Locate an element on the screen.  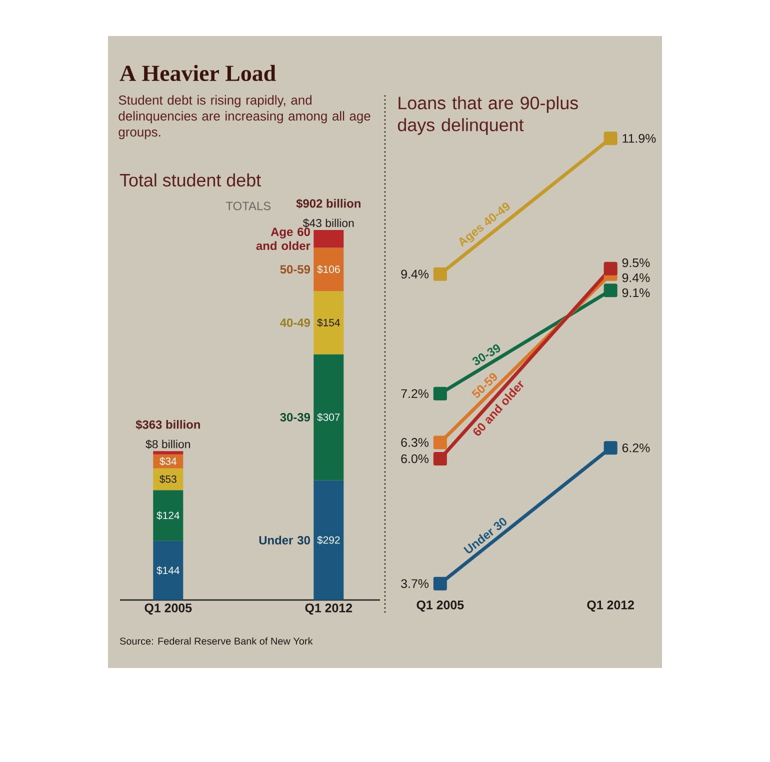
data-label: $53 is located at coordinates (168, 479).